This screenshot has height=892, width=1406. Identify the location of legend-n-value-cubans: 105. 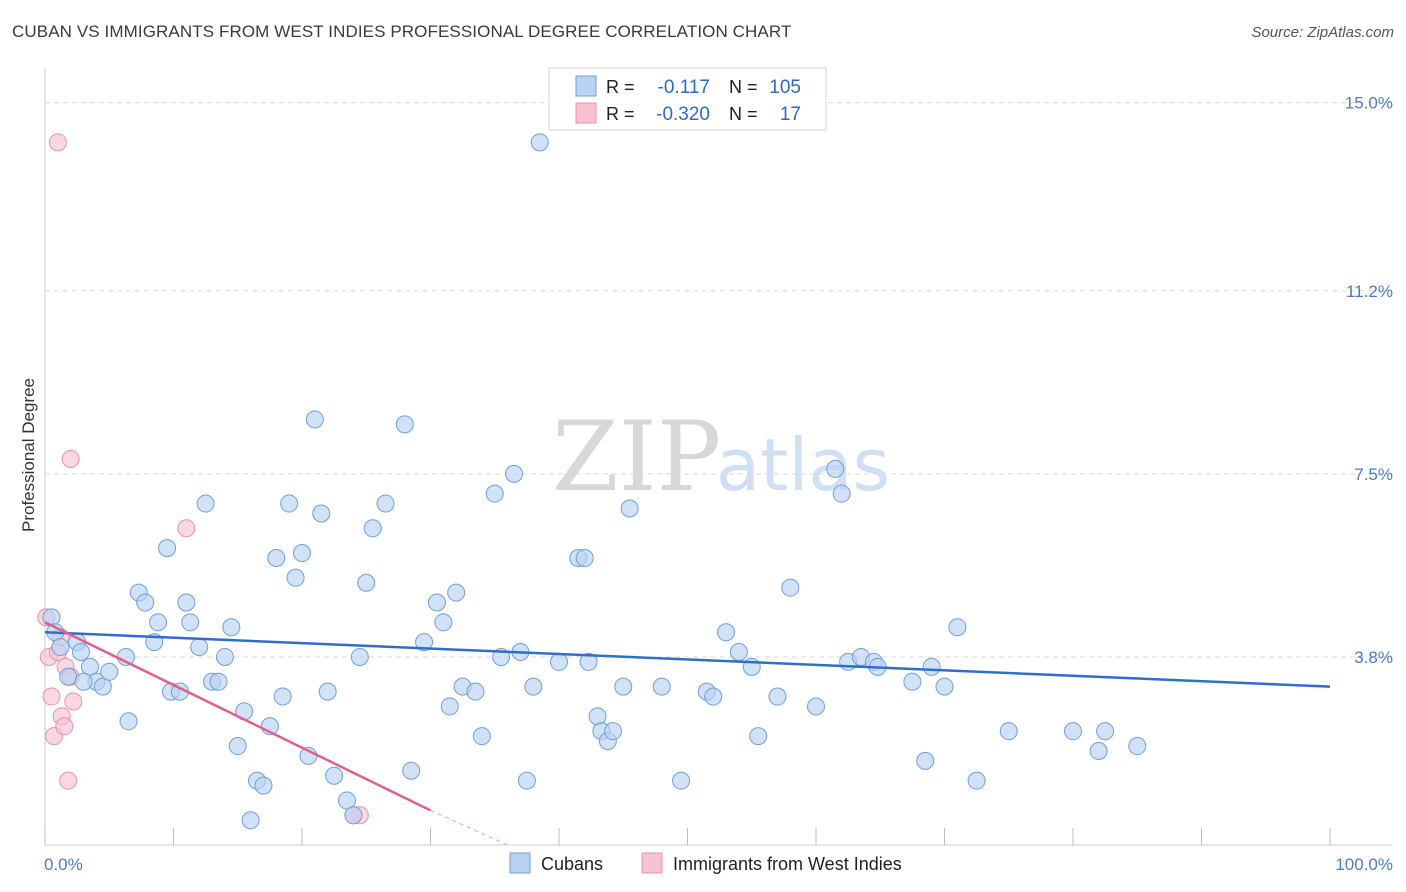
(785, 87).